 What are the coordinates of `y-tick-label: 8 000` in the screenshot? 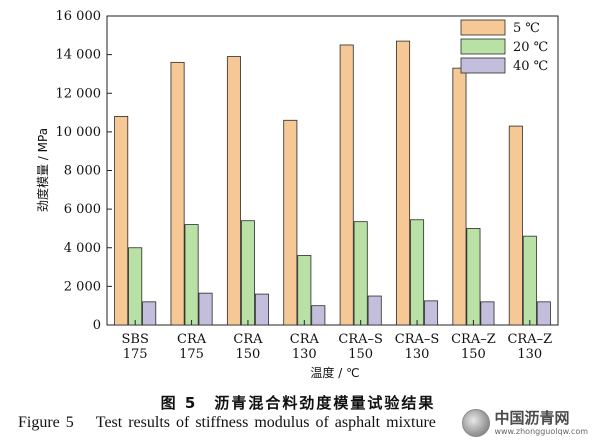 It's located at (82, 171).